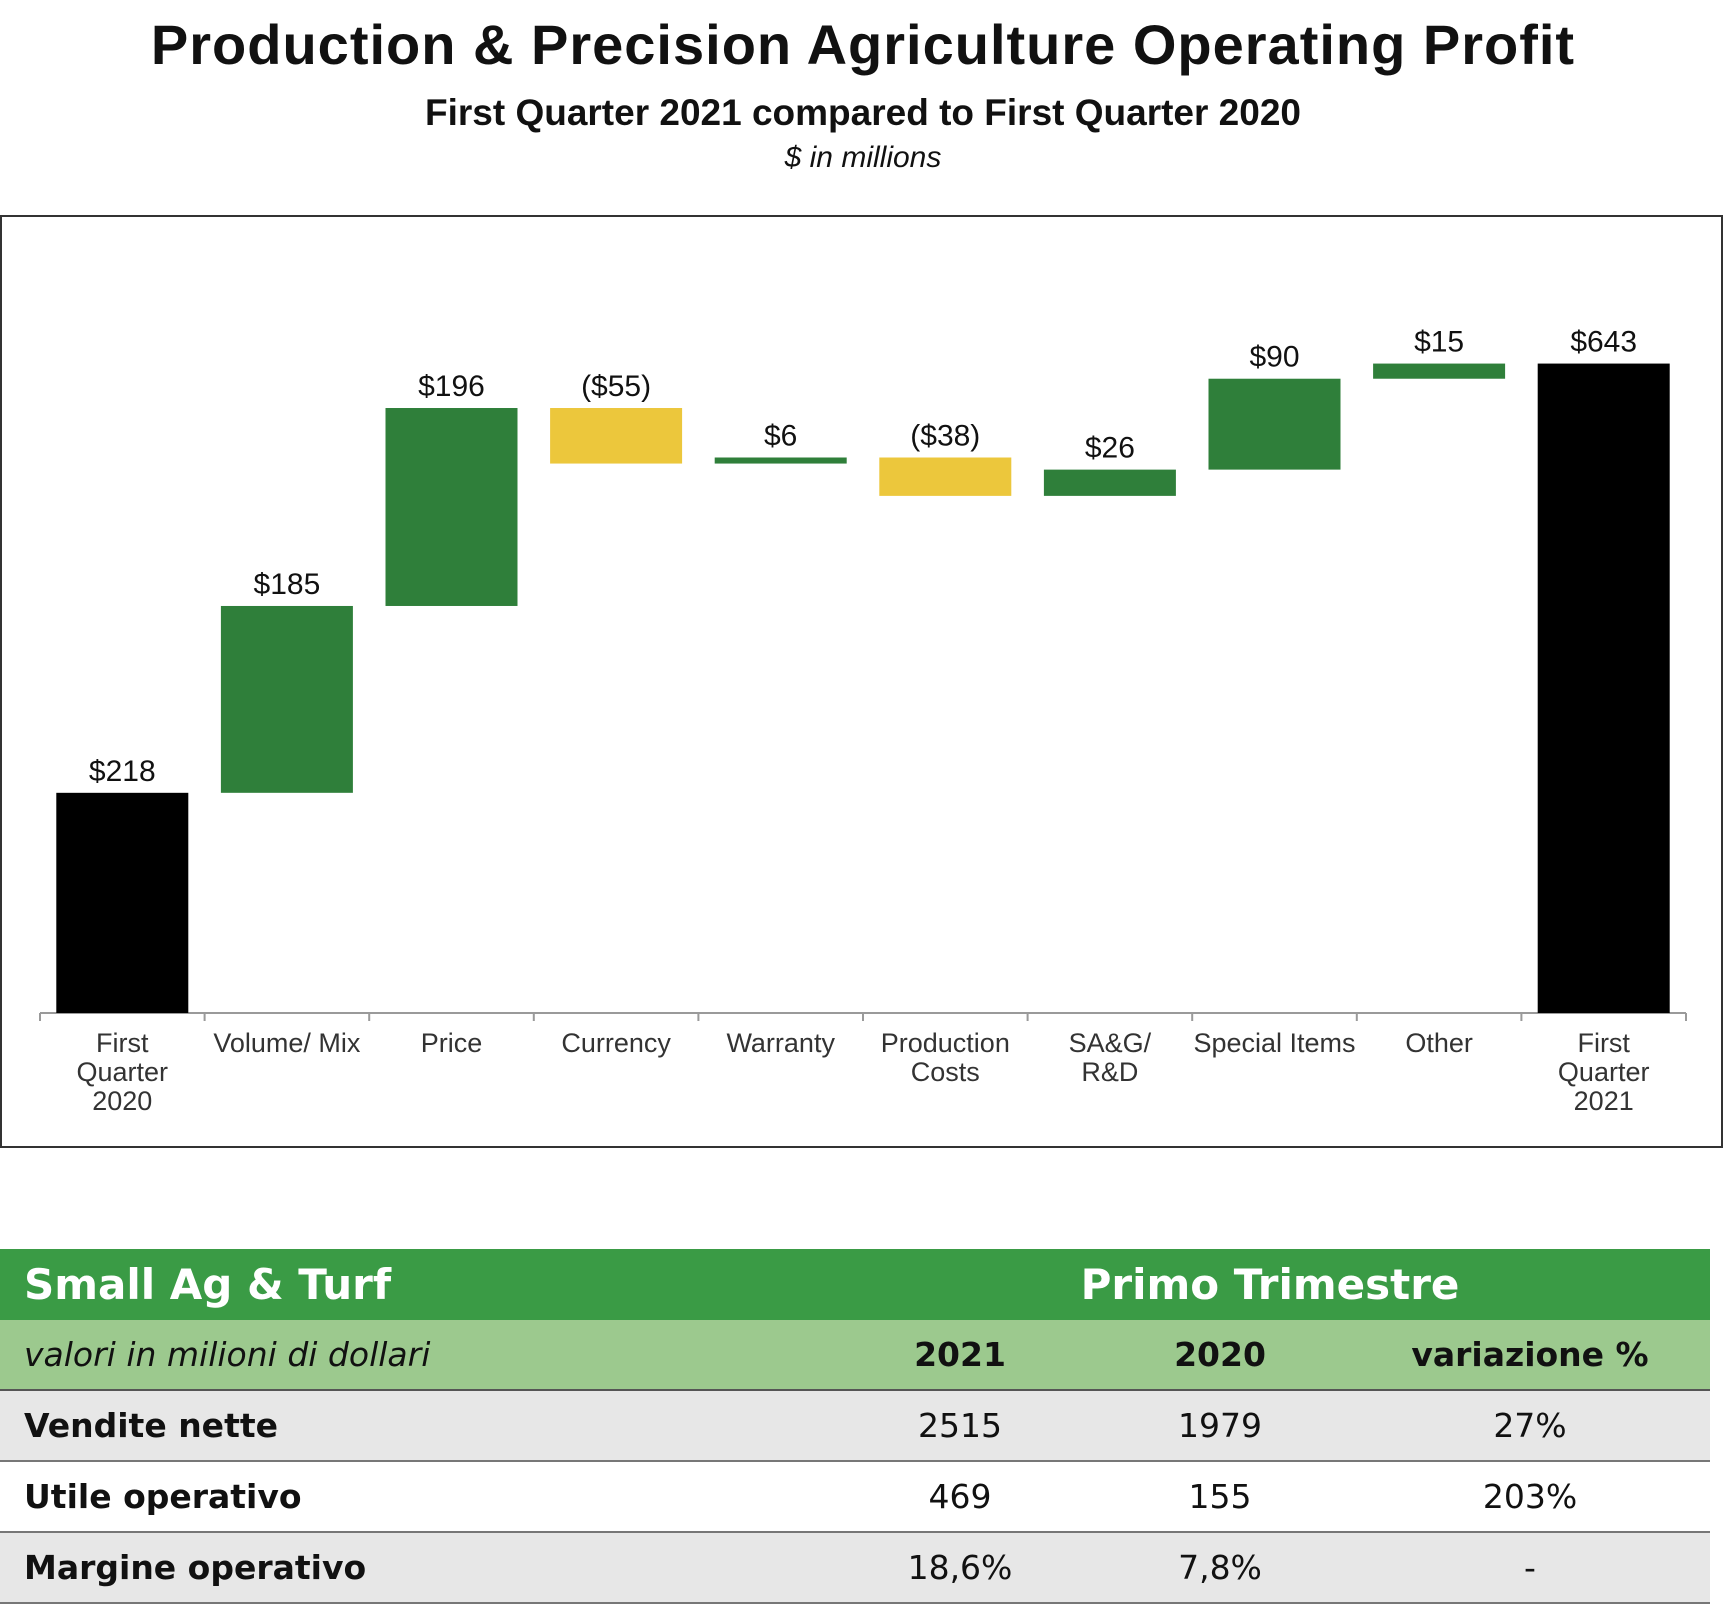 The width and height of the screenshot is (1726, 1604). I want to click on category-label-line: 2021, so click(1604, 1101).